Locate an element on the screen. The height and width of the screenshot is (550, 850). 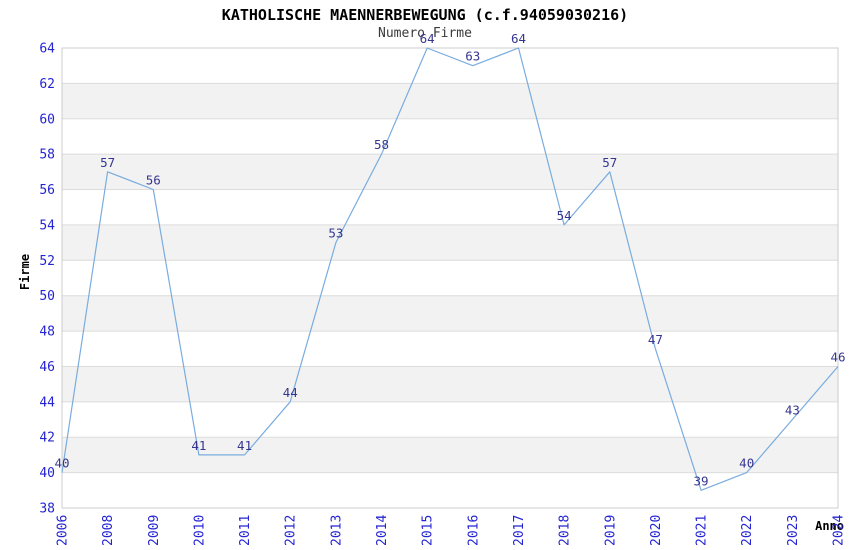
y-tick-label: 38 is located at coordinates (47, 509).